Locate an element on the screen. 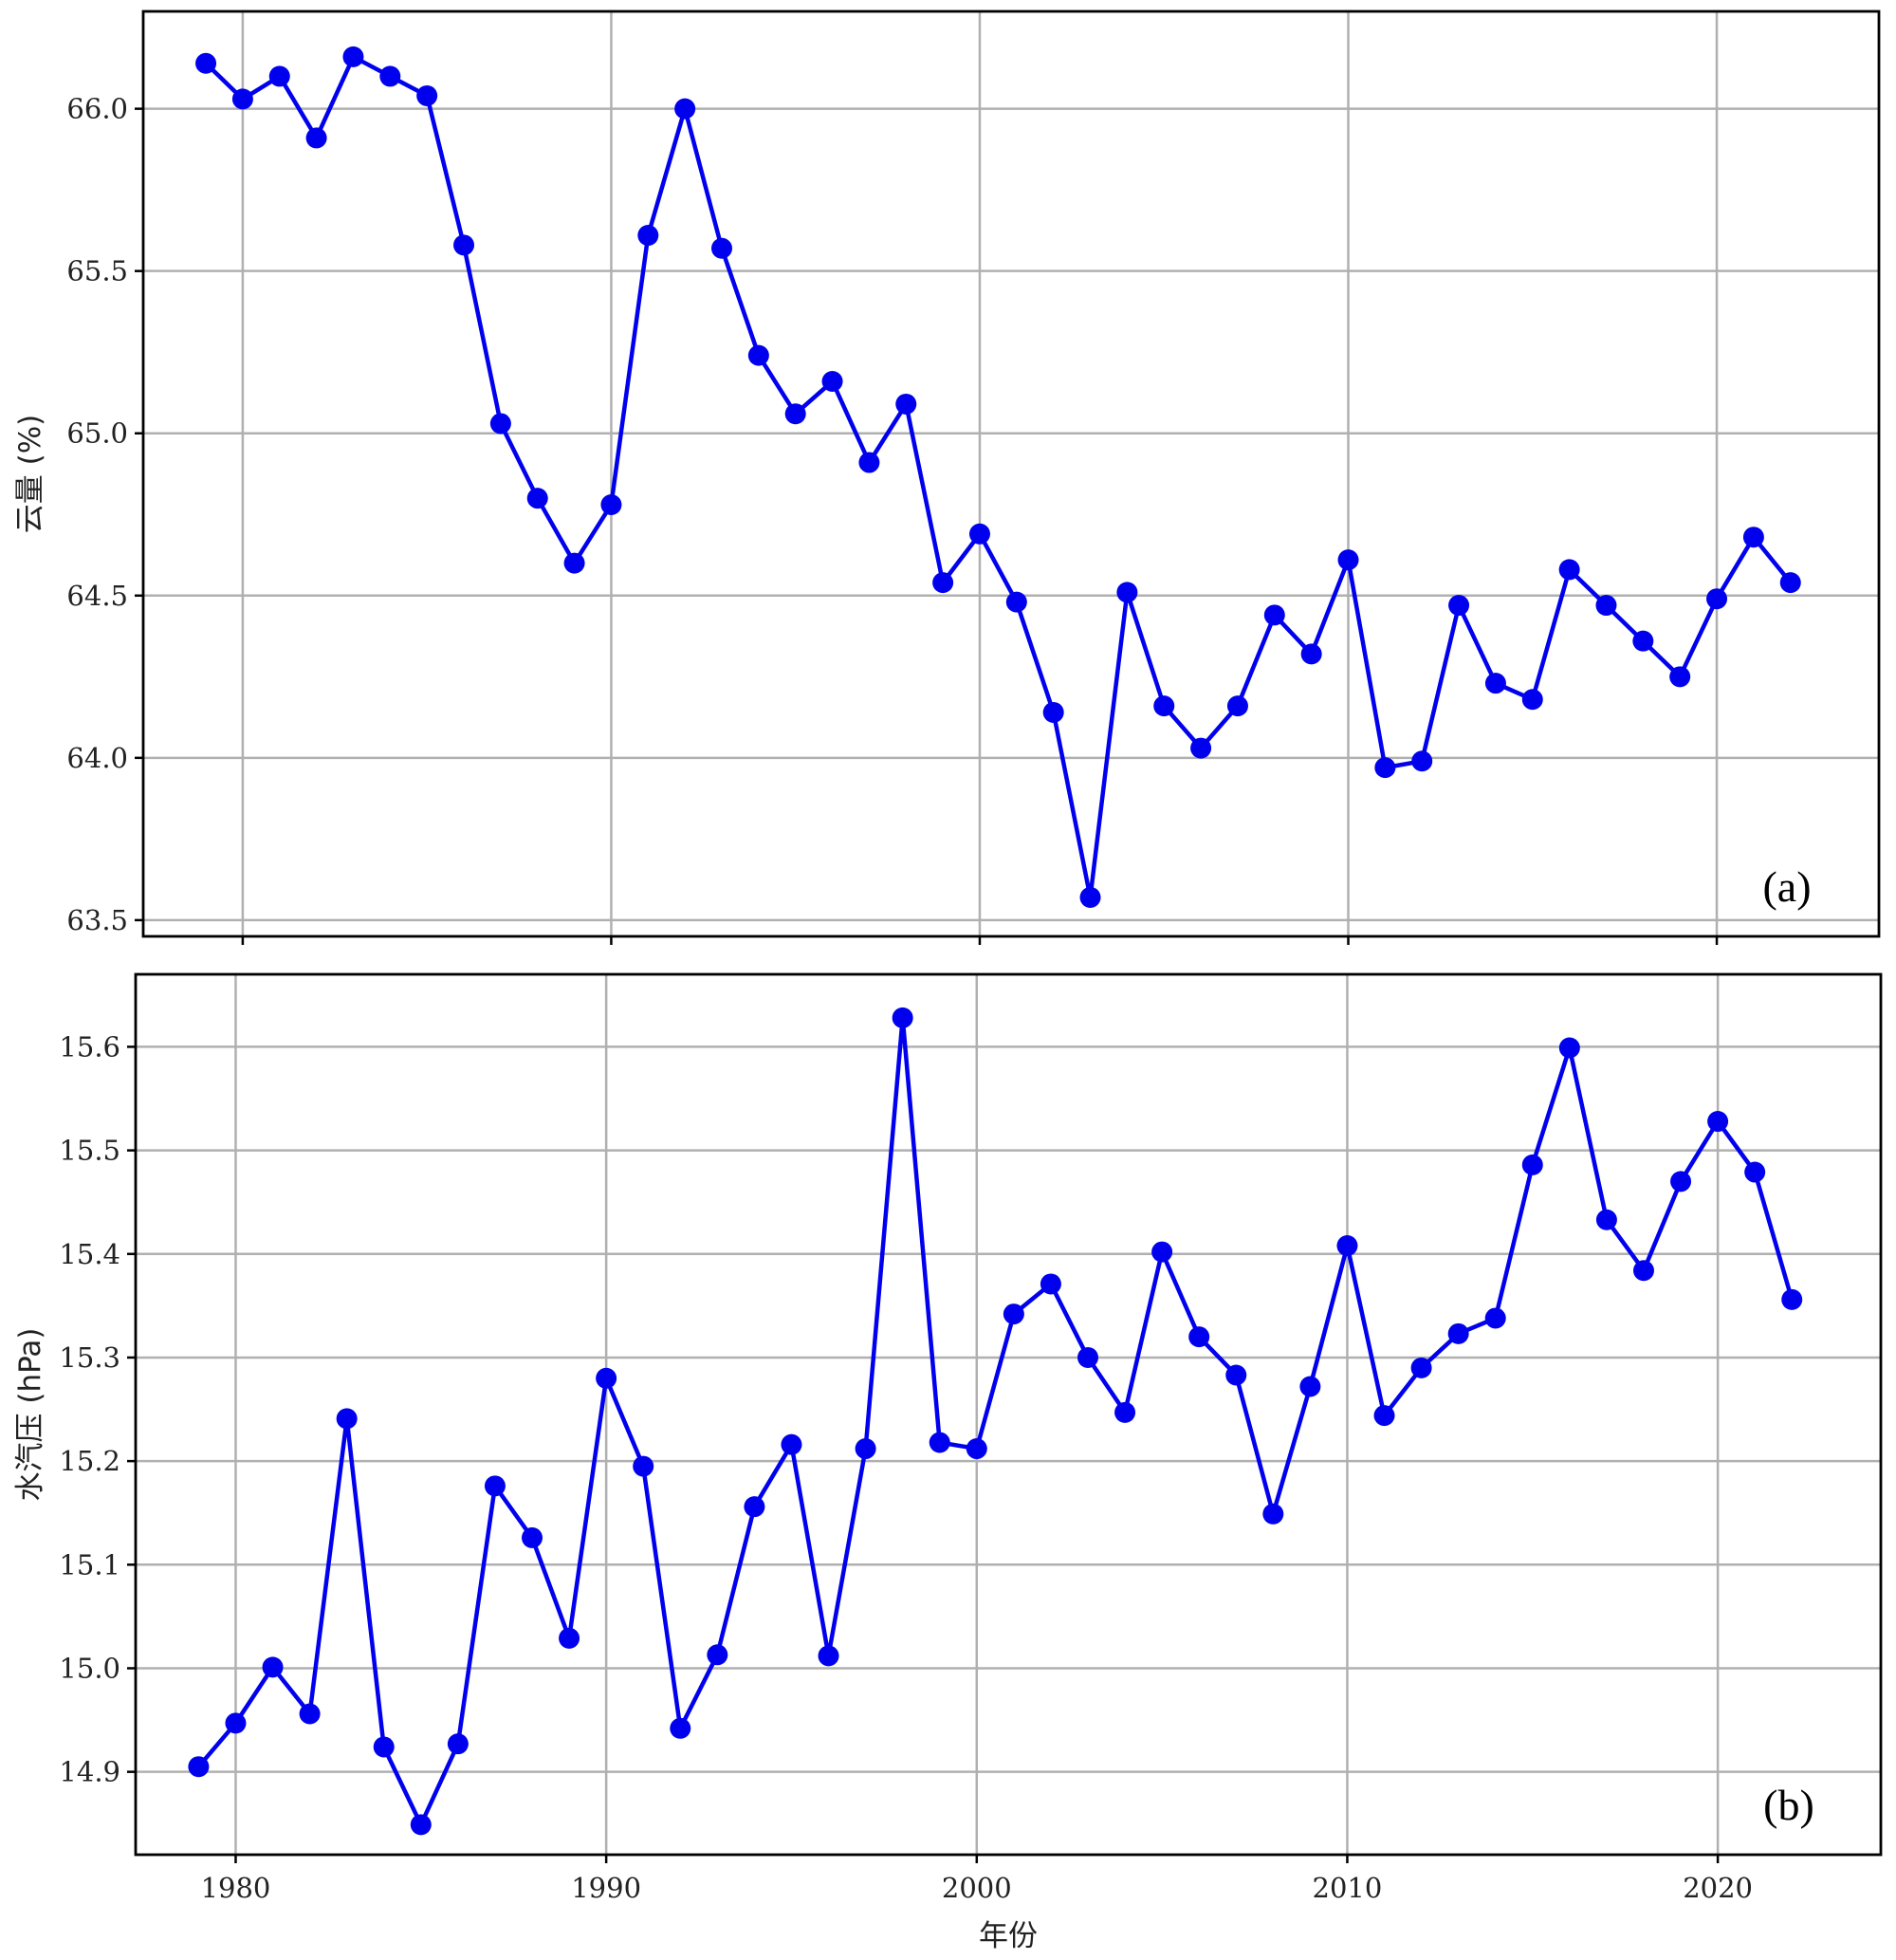  panel-b-y-tick-label: 15.3 is located at coordinates (89, 1358).